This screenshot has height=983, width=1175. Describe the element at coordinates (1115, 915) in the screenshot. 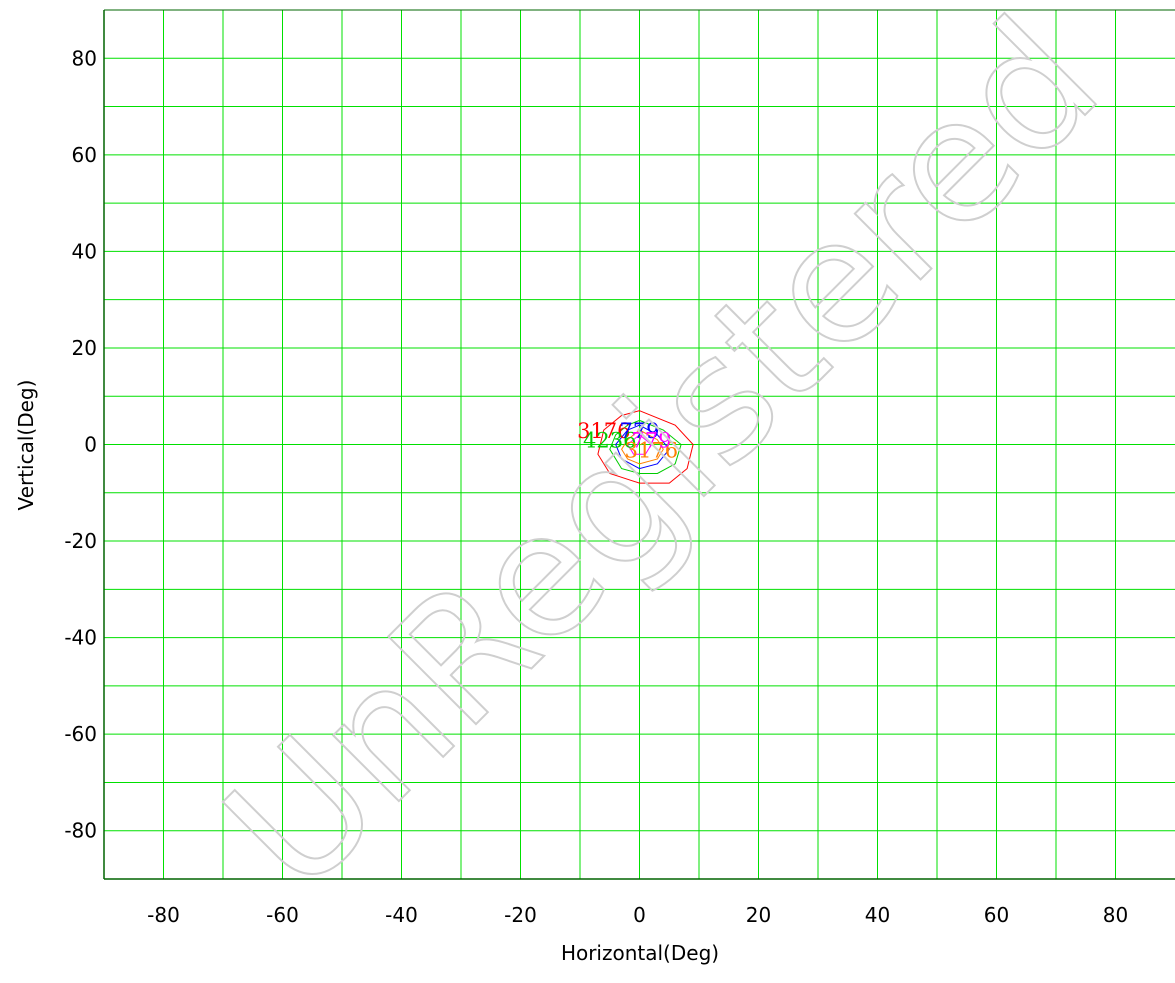

I see `x-tick-label: 80` at that location.